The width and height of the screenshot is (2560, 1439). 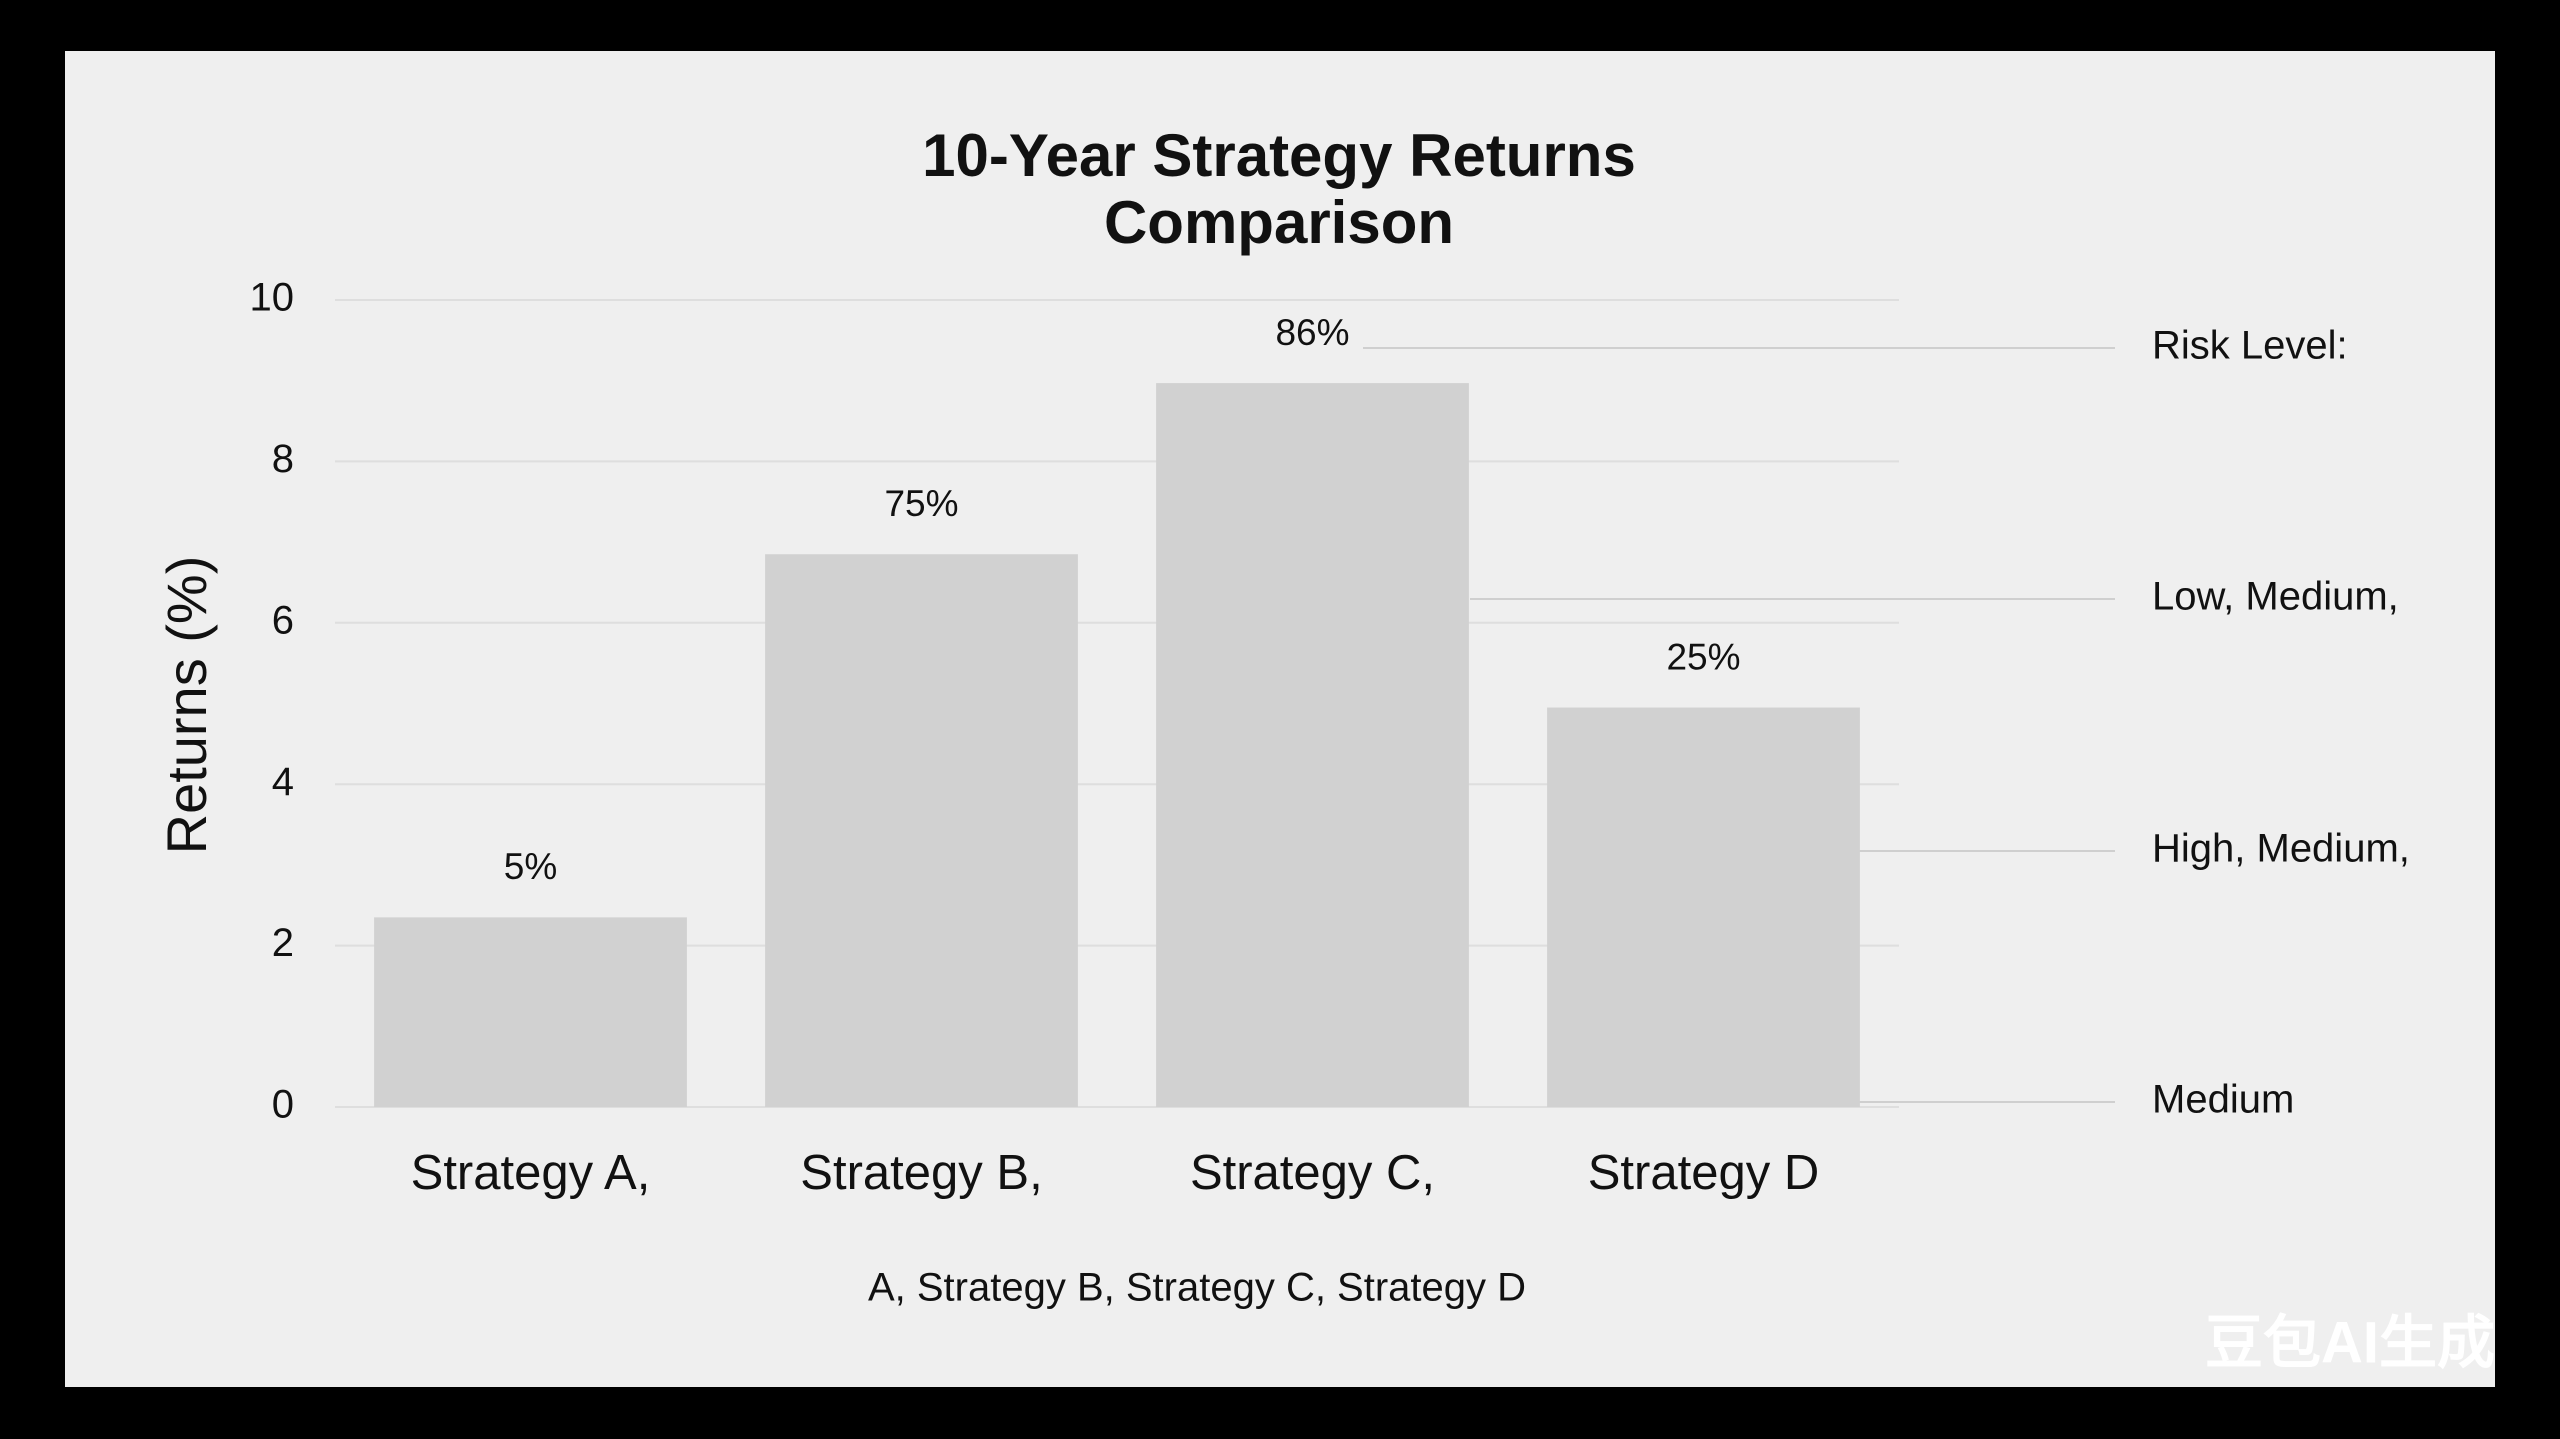 I want to click on x-tick-label: Strategy B,, so click(x=921, y=1173).